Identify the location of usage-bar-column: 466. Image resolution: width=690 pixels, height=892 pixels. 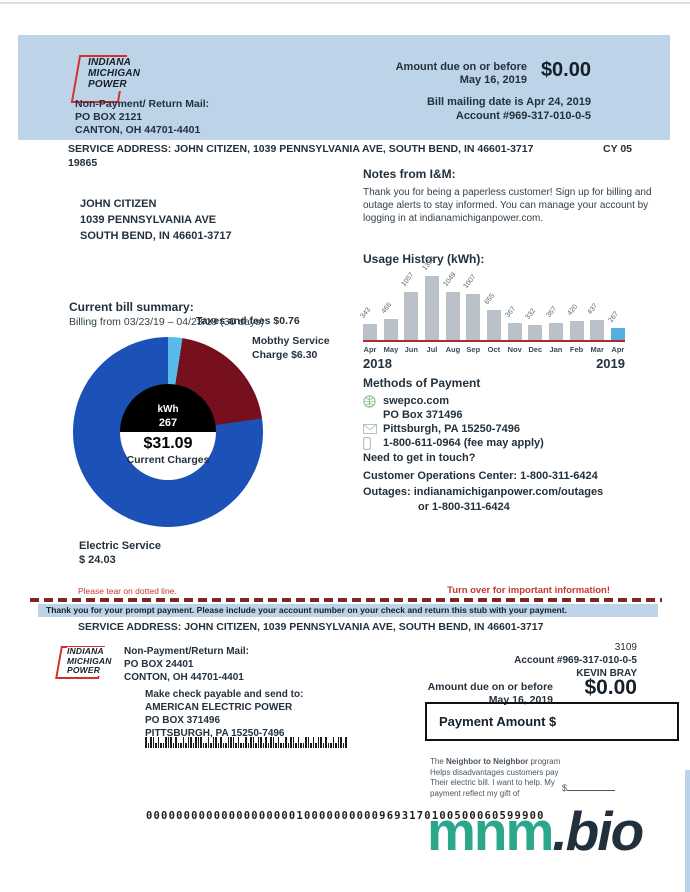
(389, 304).